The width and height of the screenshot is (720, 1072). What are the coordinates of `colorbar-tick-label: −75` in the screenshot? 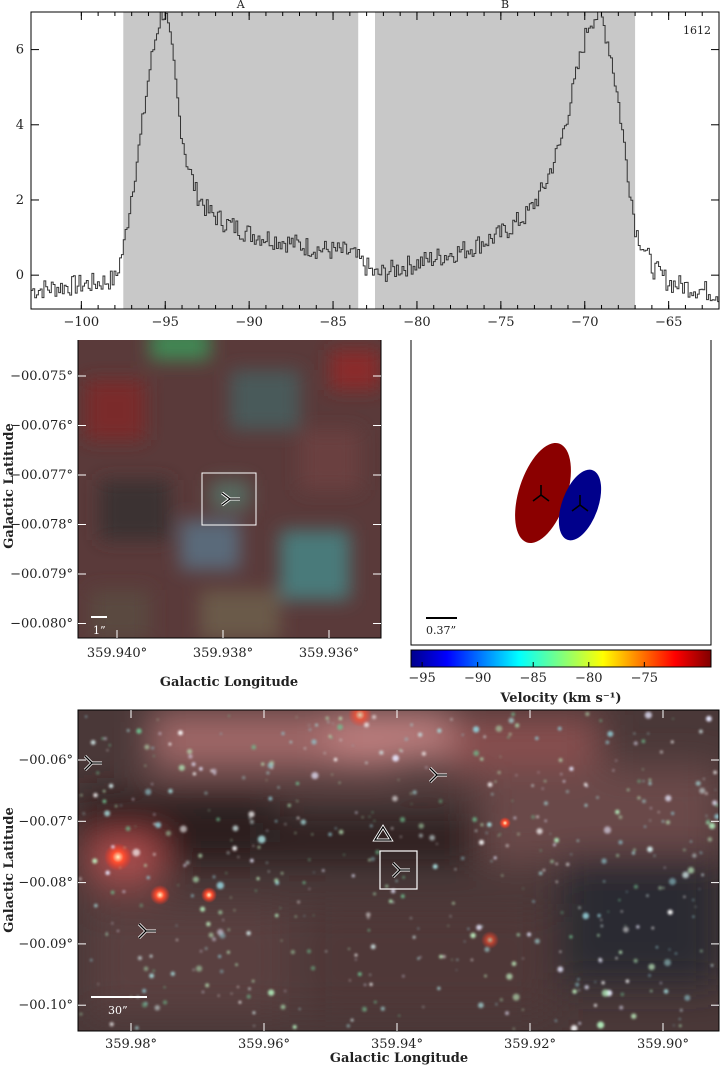 It's located at (644, 678).